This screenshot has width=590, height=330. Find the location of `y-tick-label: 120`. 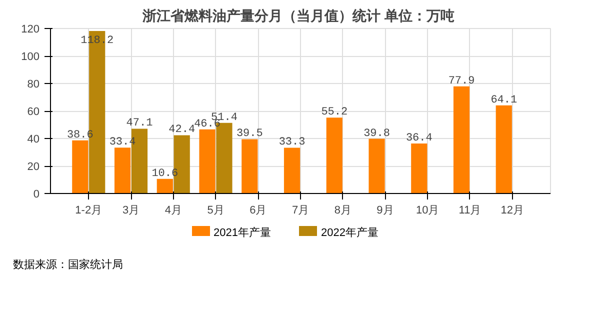

y-tick-label: 120 is located at coordinates (30, 30).